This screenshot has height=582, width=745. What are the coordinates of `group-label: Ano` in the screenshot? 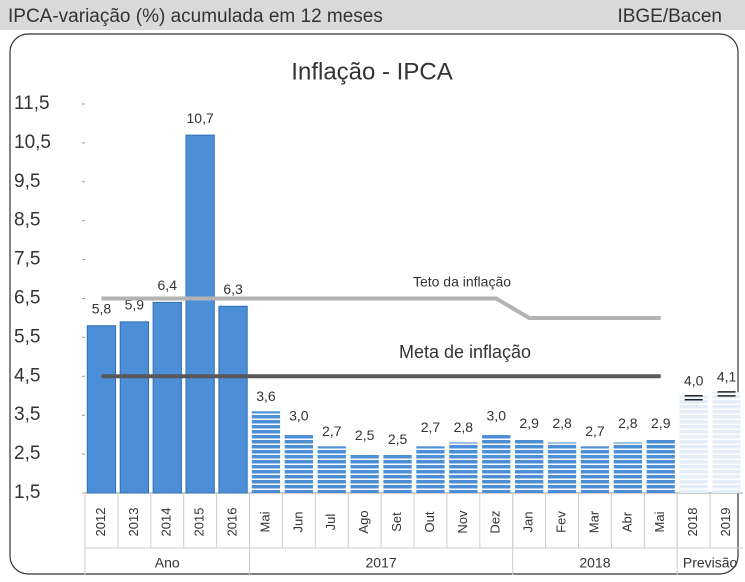 It's located at (167, 563).